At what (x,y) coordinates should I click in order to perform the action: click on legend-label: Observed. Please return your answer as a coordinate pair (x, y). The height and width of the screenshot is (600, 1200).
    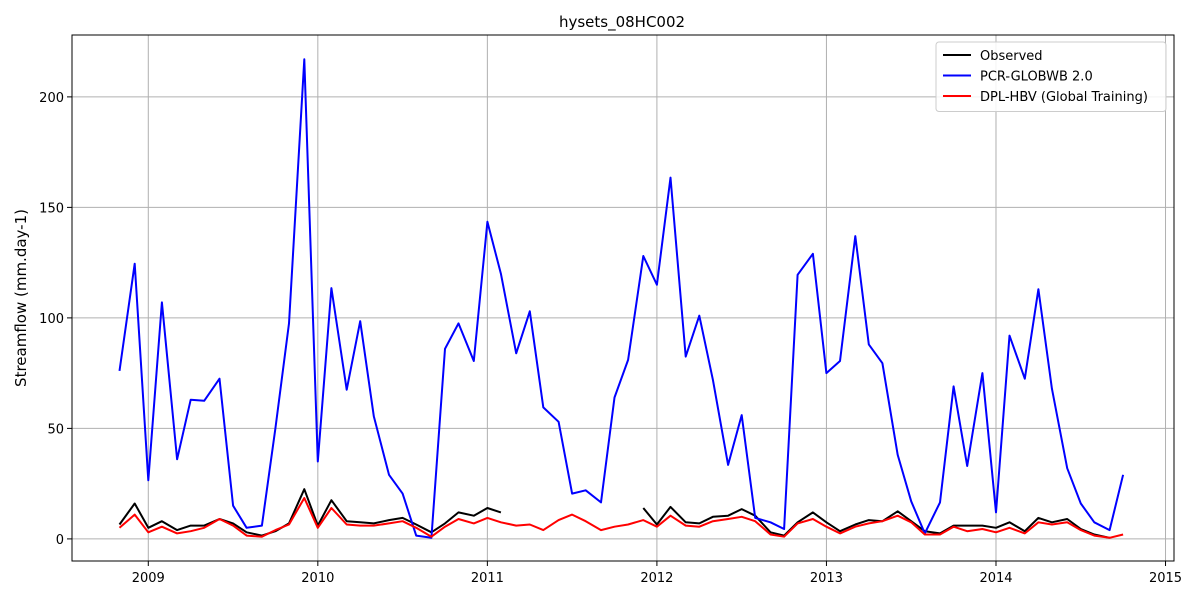
    Looking at the image, I should click on (1011, 56).